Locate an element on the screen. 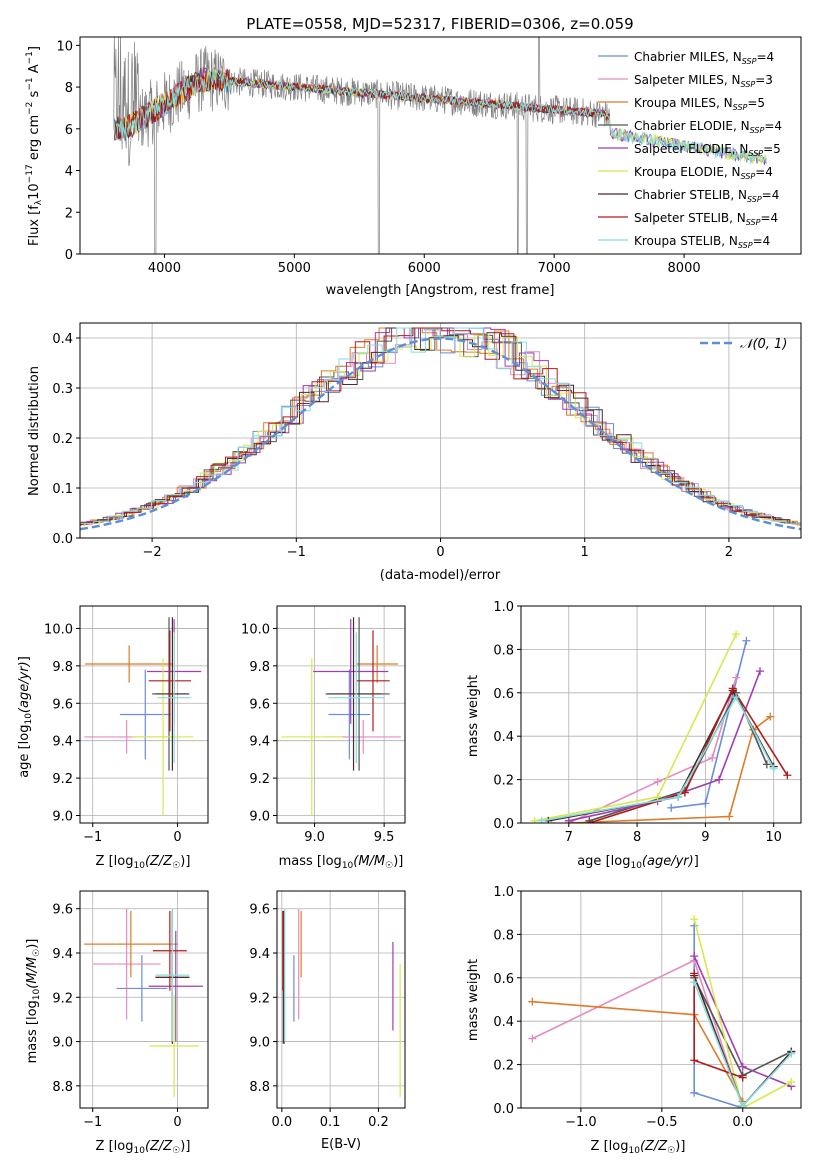 The image size is (819, 1170). spectrum-y-ticks: 0 2 4 6 8 10 is located at coordinates (68, 151).